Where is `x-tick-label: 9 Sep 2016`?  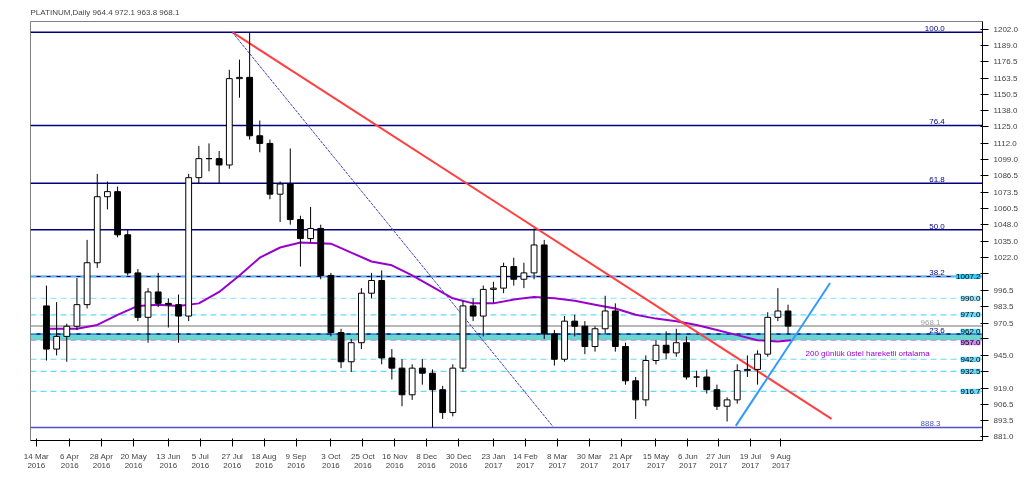
x-tick-label: 9 Sep 2016 is located at coordinates (296, 460).